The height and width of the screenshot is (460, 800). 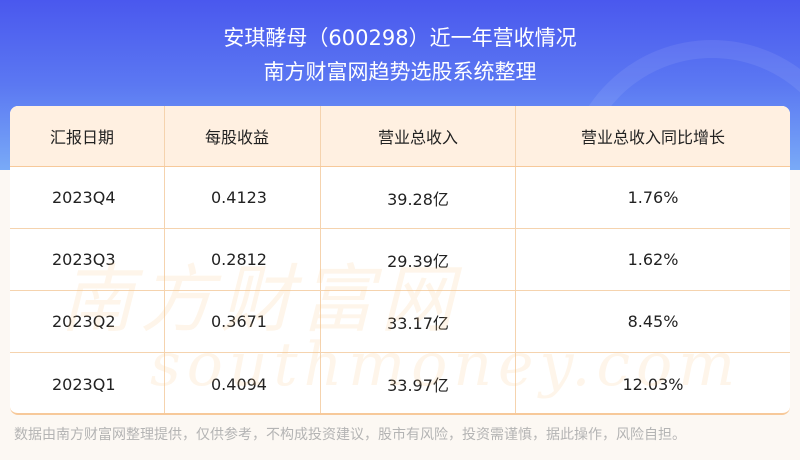 I want to click on cell-eps: 0.2812, so click(x=243, y=259).